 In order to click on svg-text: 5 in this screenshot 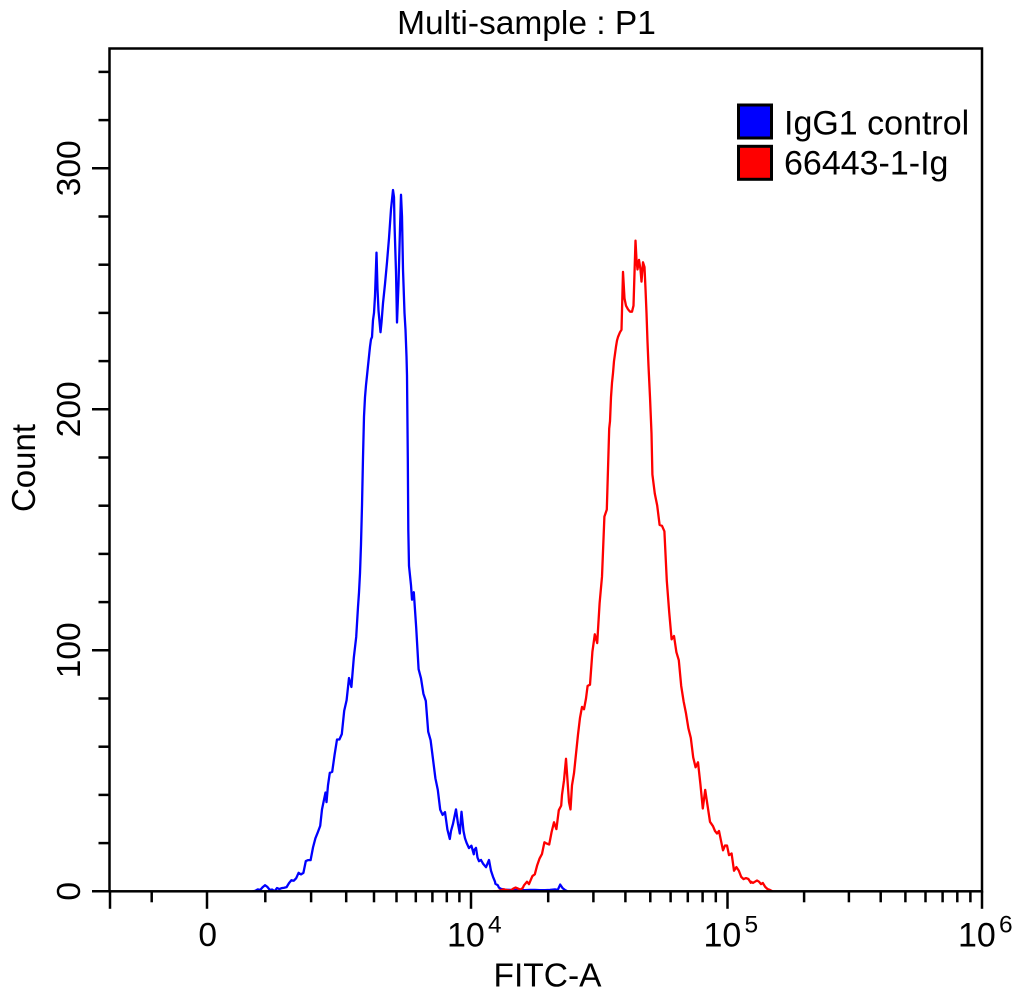, I will do `click(752, 925)`.